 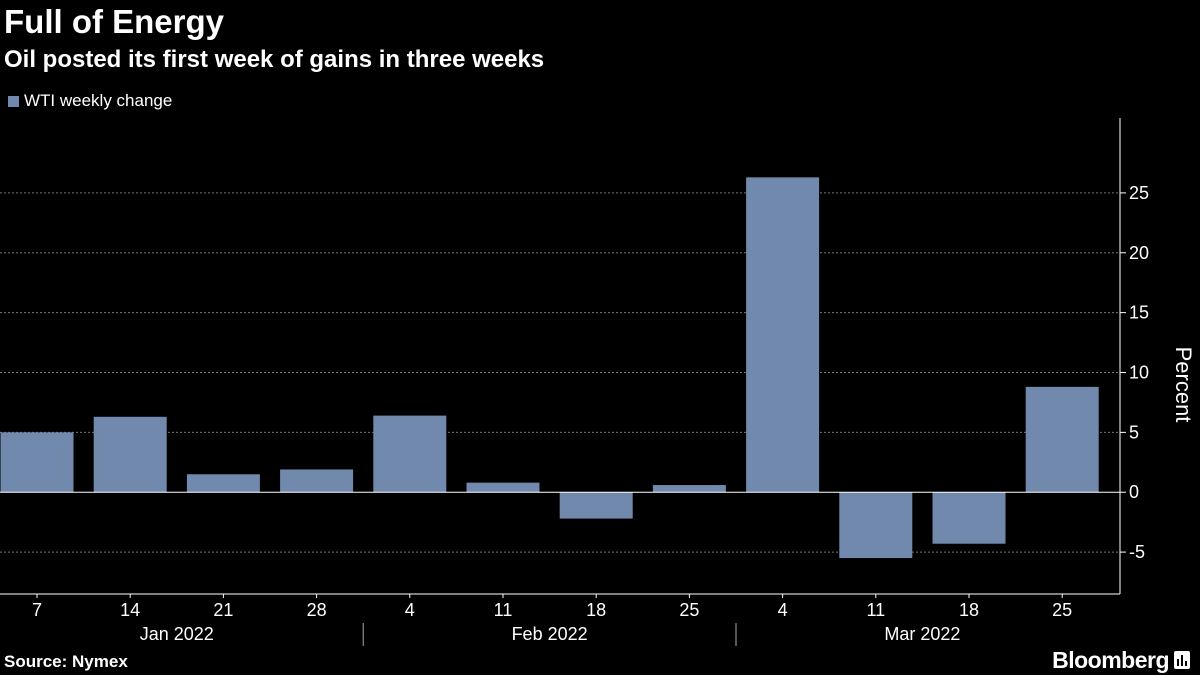 What do you see at coordinates (317, 610) in the screenshot?
I see `x-tick-label: 28` at bounding box center [317, 610].